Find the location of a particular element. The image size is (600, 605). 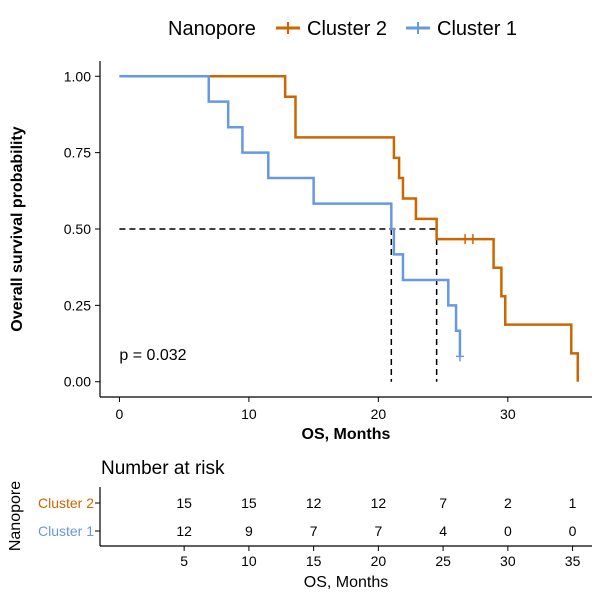

risk-x-tick-label: 35 is located at coordinates (573, 561).